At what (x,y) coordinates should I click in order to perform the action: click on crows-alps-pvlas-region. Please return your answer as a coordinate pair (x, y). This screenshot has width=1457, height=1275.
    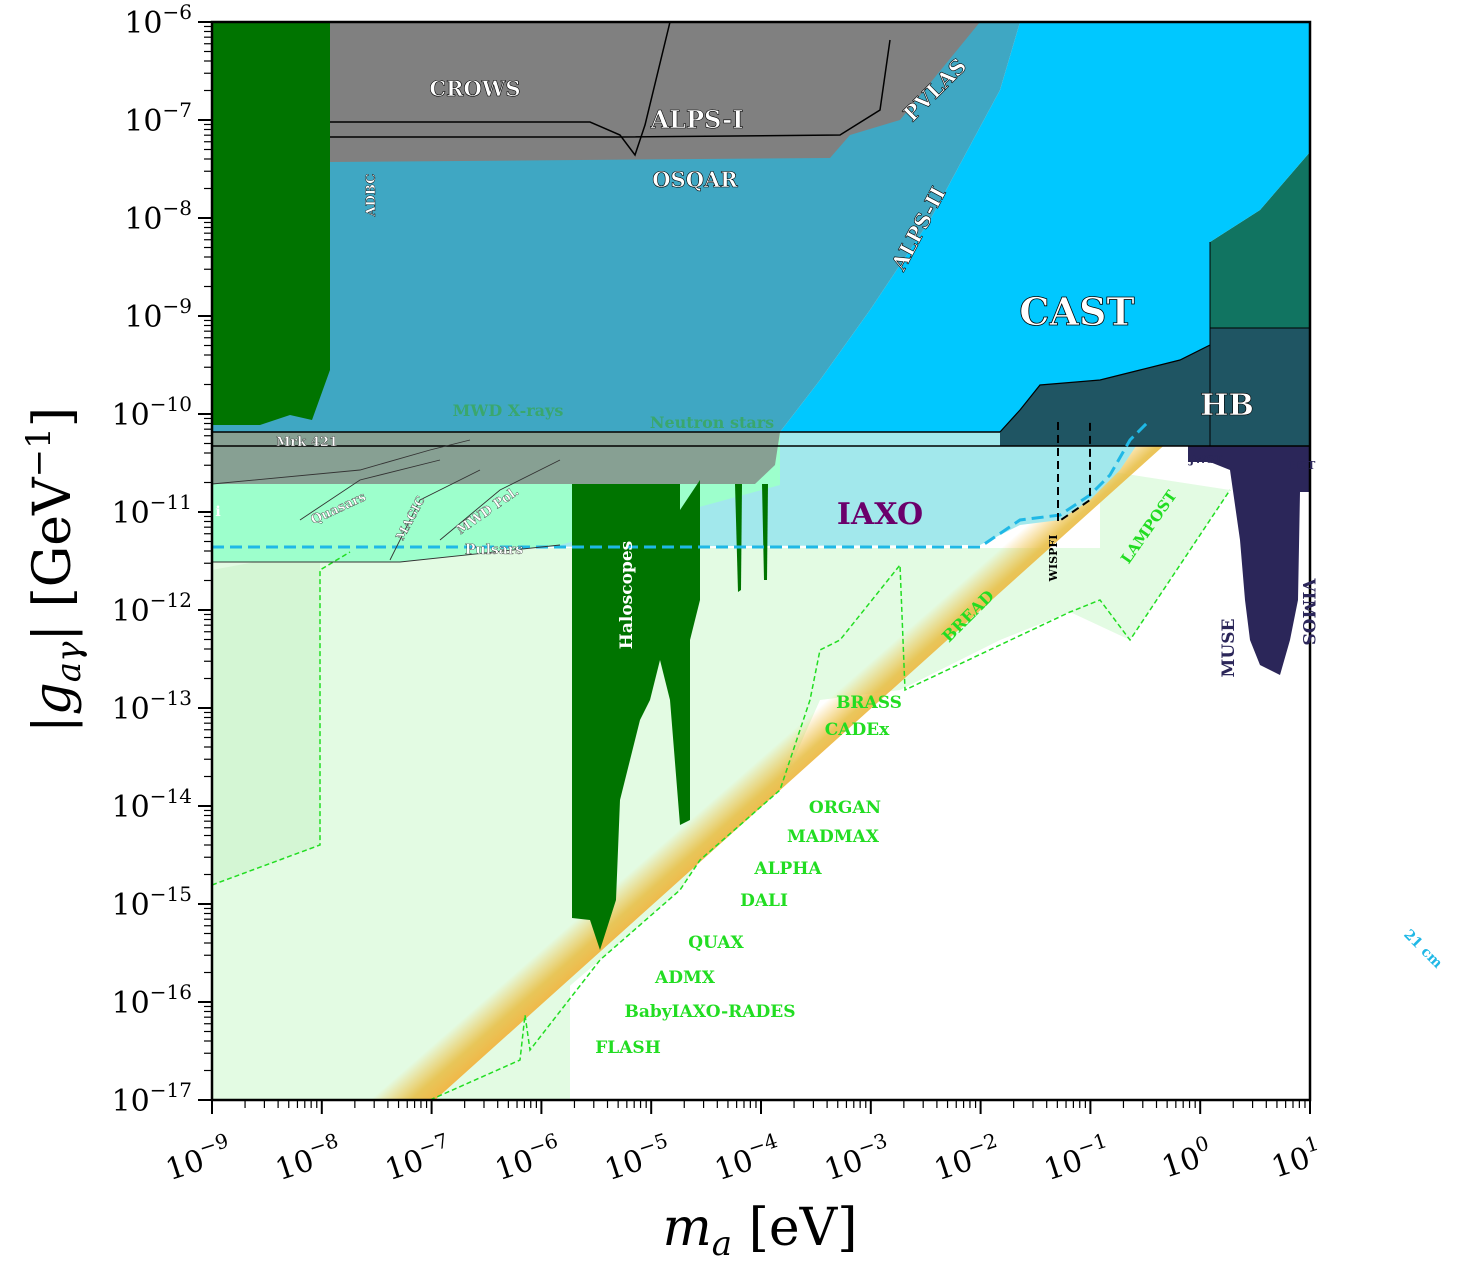
    Looking at the image, I should click on (655, 92).